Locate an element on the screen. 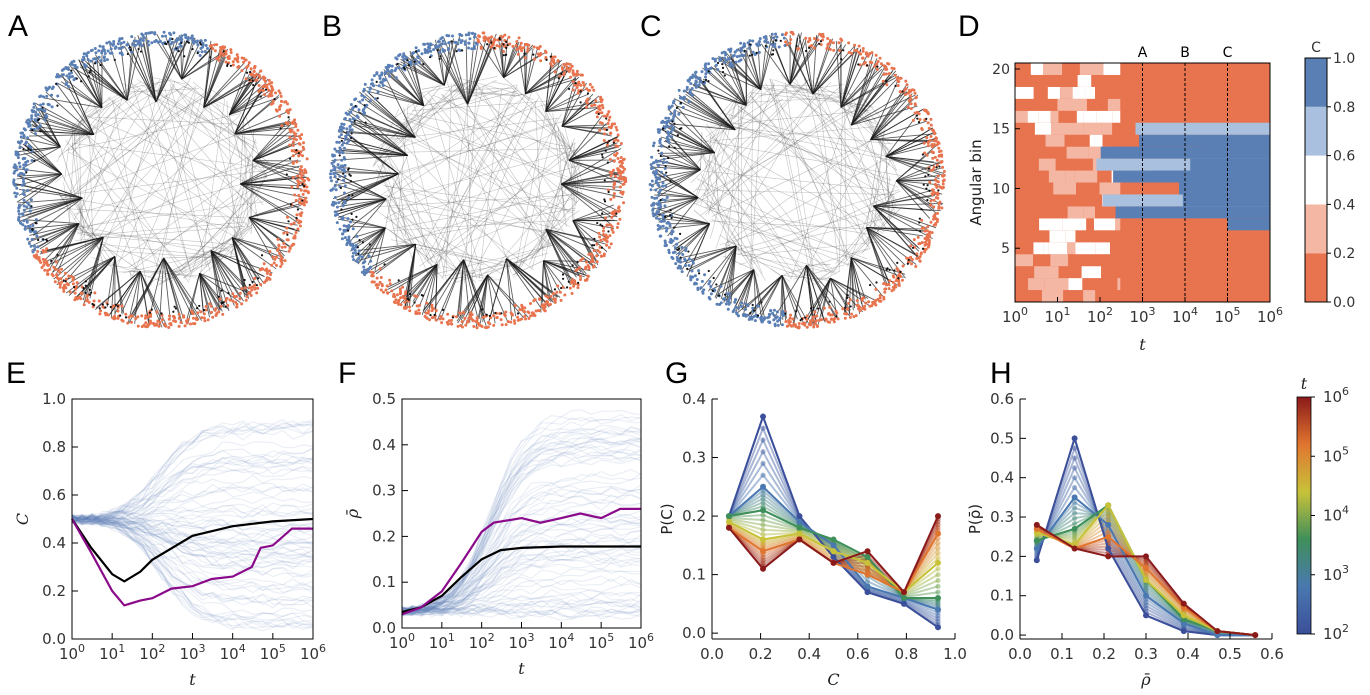 This screenshot has height=695, width=1370. y-tick-label: 5 is located at coordinates (1005, 249).